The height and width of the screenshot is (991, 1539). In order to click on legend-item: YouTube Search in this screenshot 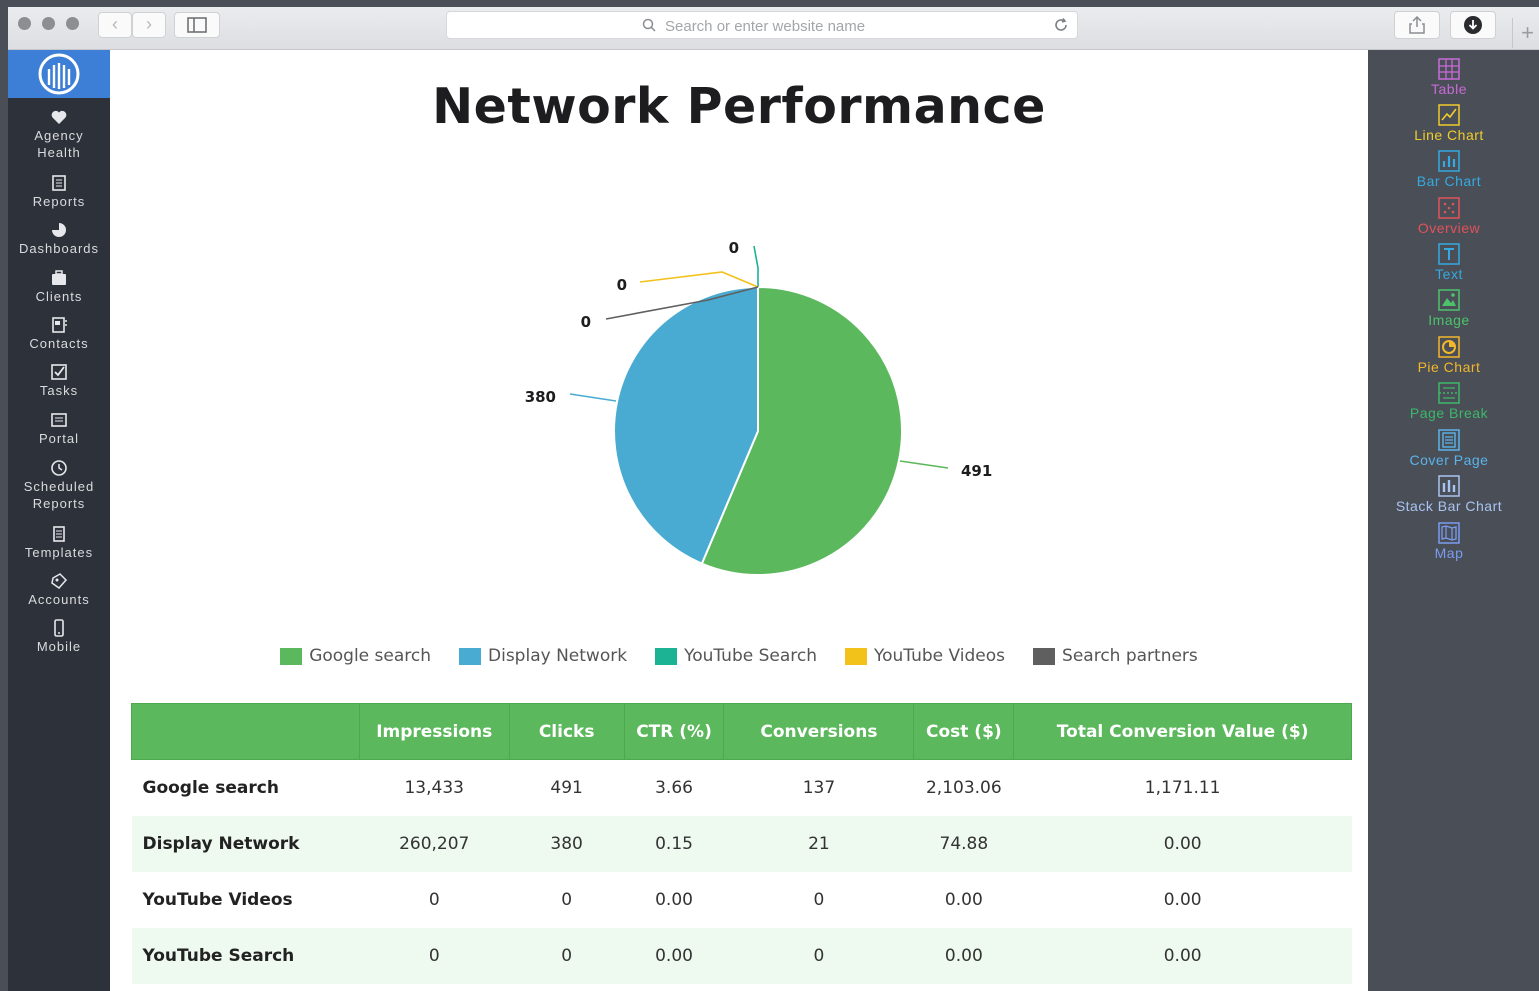, I will do `click(736, 656)`.